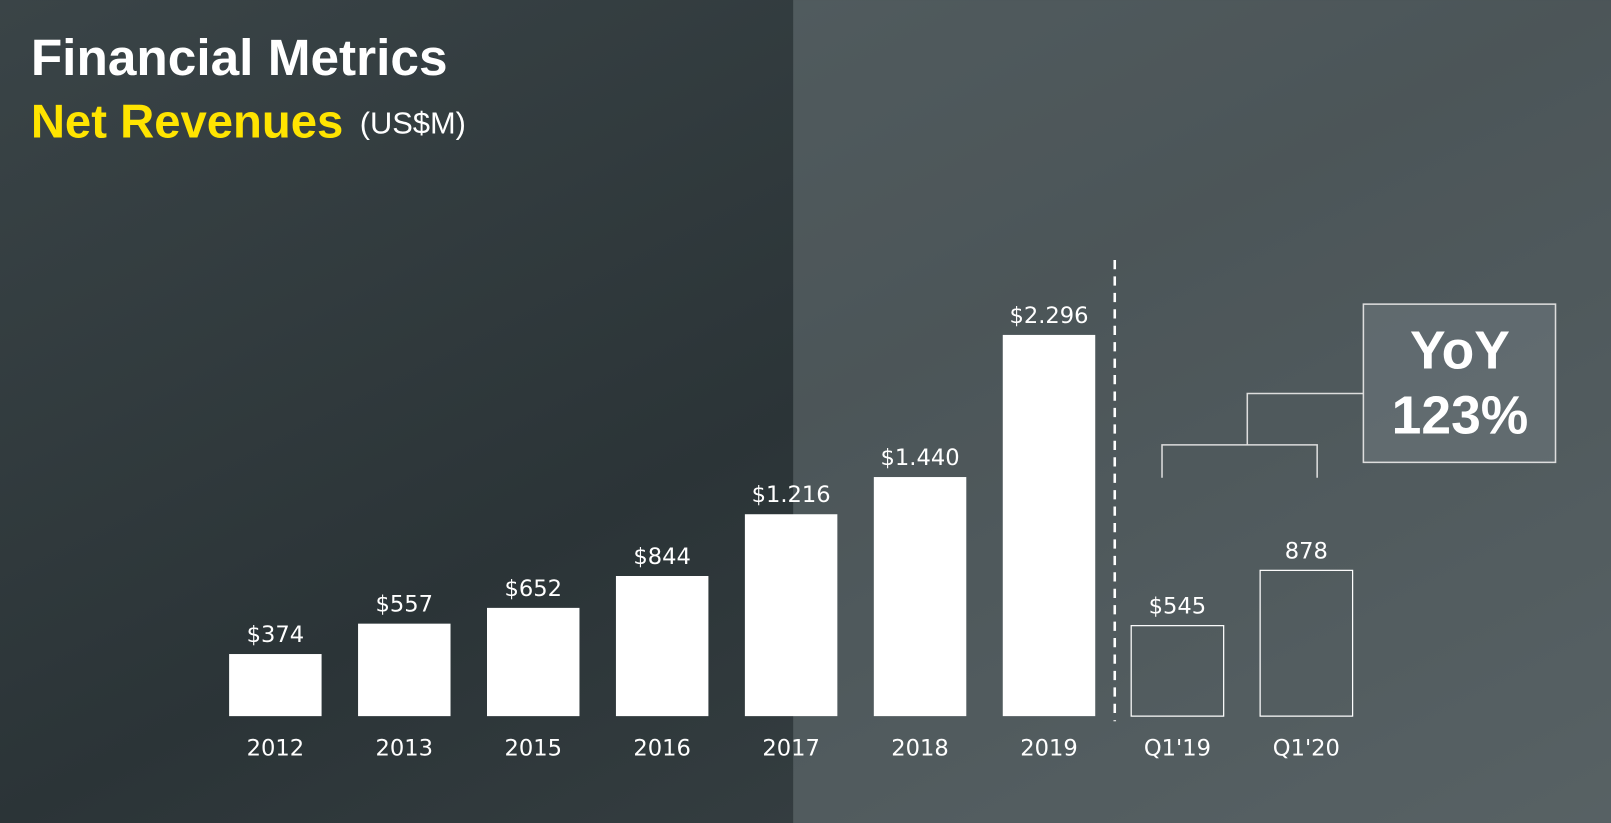 The height and width of the screenshot is (823, 1611). Describe the element at coordinates (1049, 749) in the screenshot. I see `x-tick-label: 2019` at that location.